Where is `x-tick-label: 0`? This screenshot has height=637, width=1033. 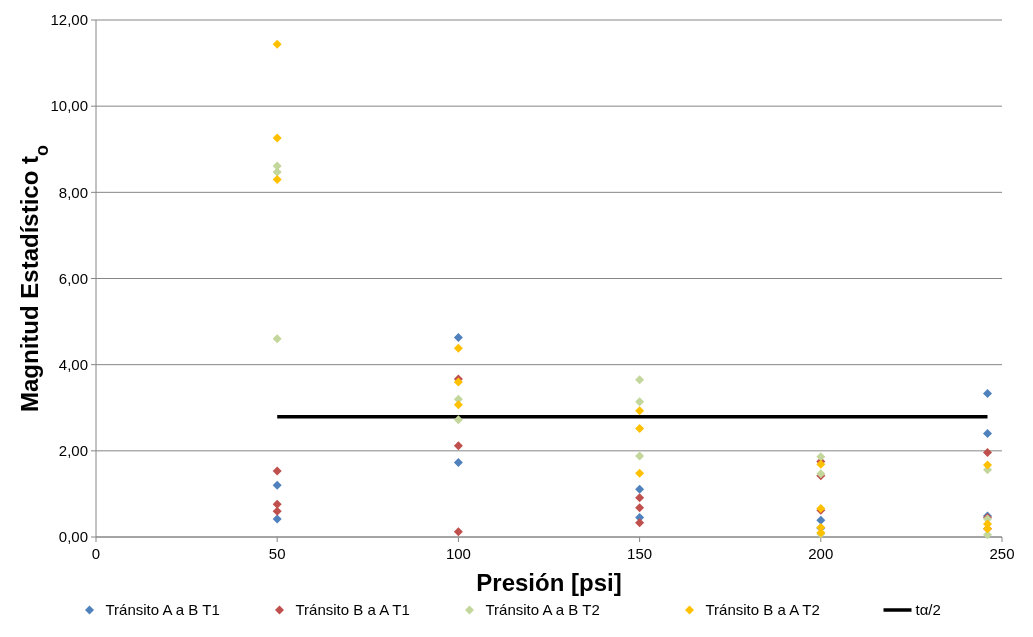 x-tick-label: 0 is located at coordinates (96, 553).